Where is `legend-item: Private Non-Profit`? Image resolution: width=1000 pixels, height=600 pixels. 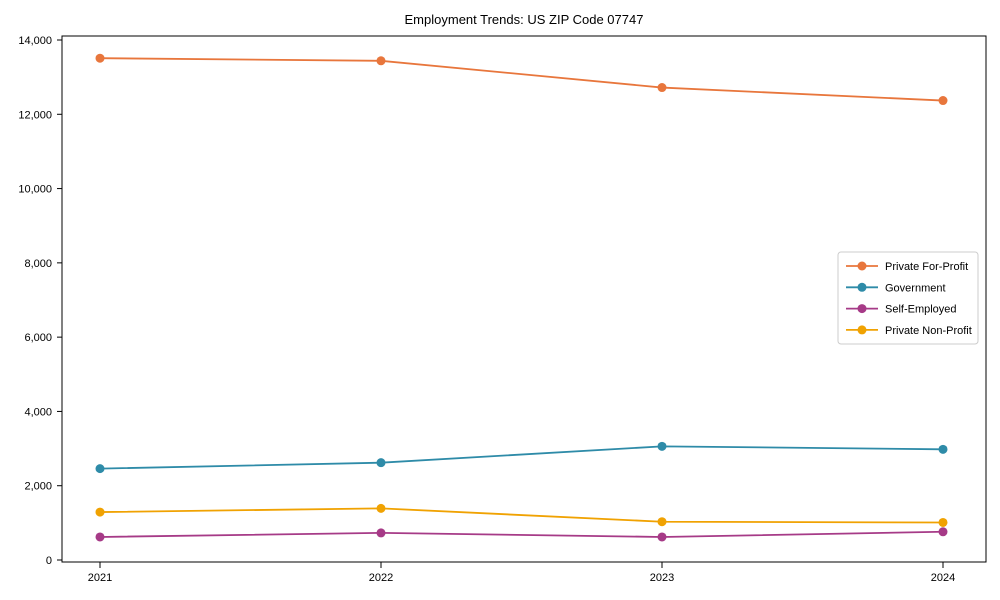
legend-item: Private Non-Profit is located at coordinates (909, 331).